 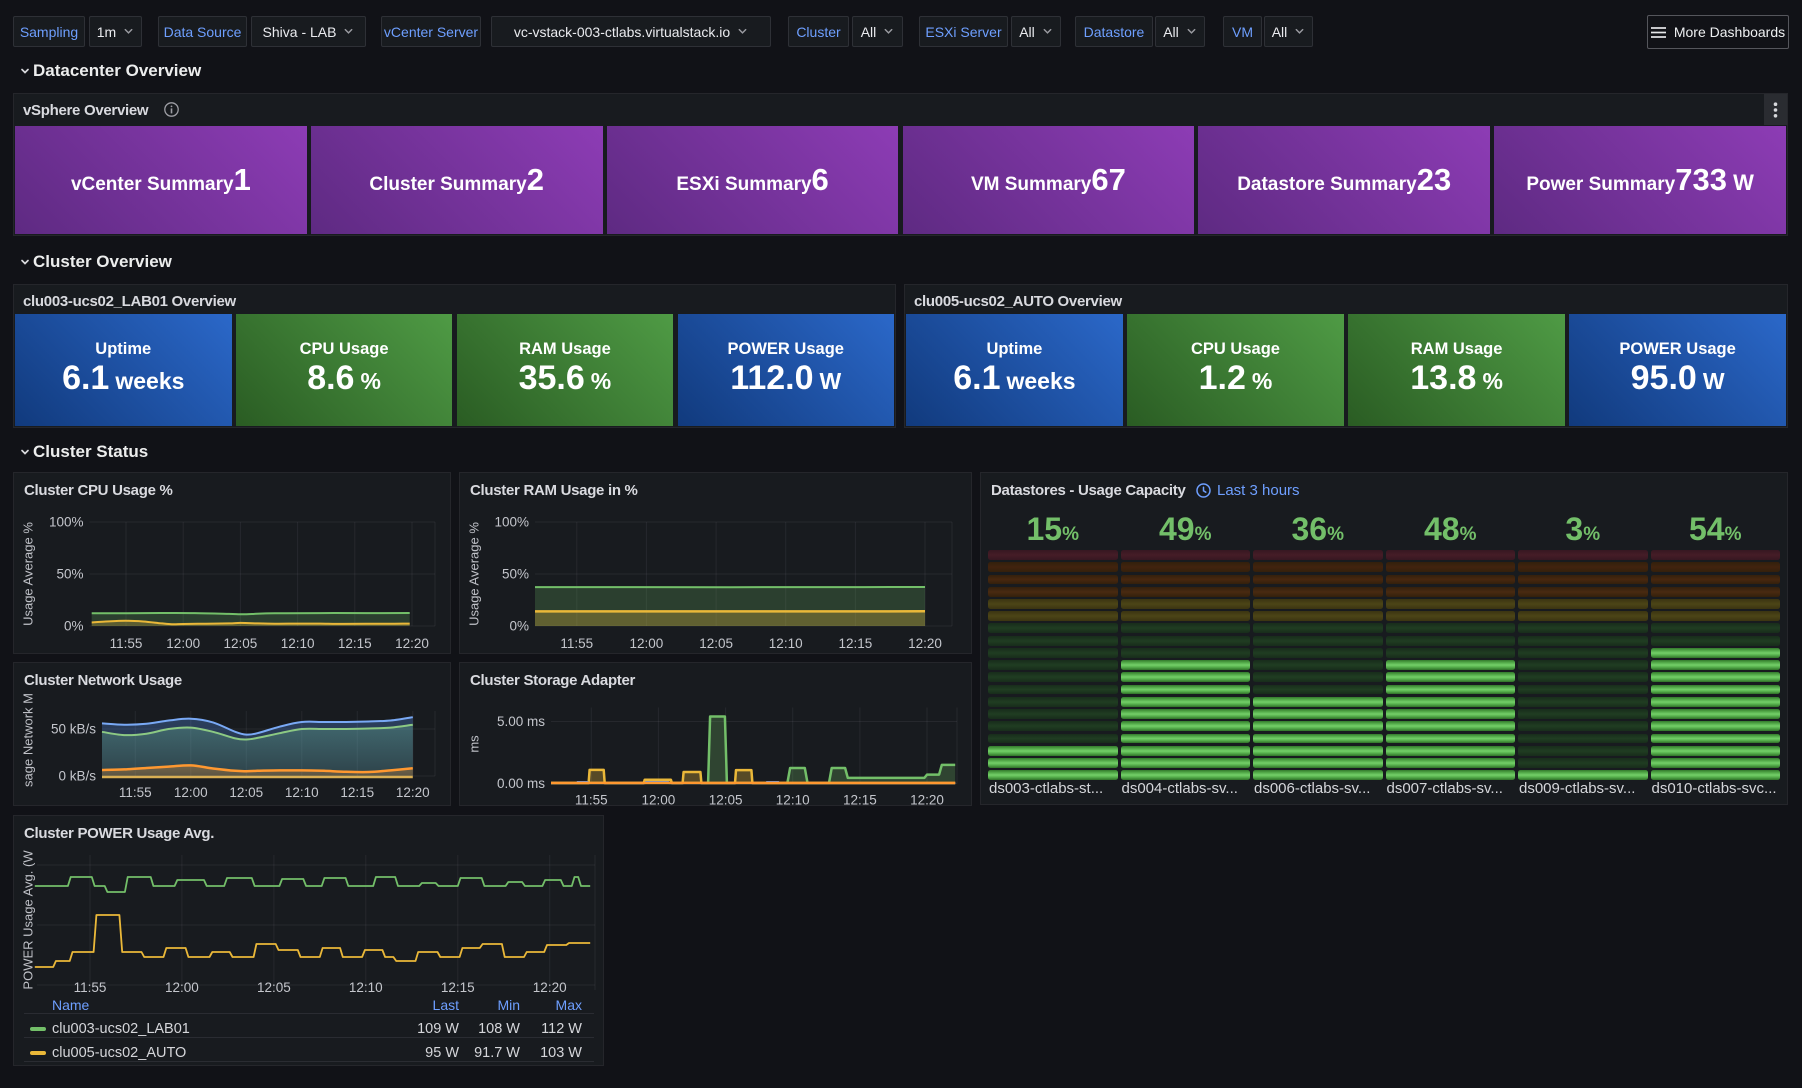 I want to click on svg-text: 50 kB/s, so click(x=73, y=729).